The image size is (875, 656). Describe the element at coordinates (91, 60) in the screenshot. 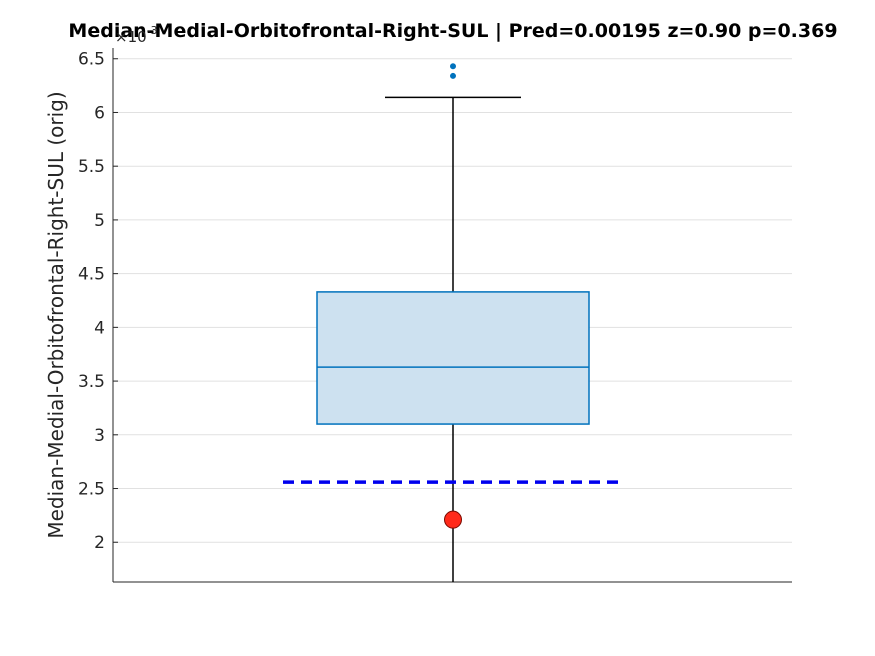

I see `y-tick-label: 6.5` at that location.